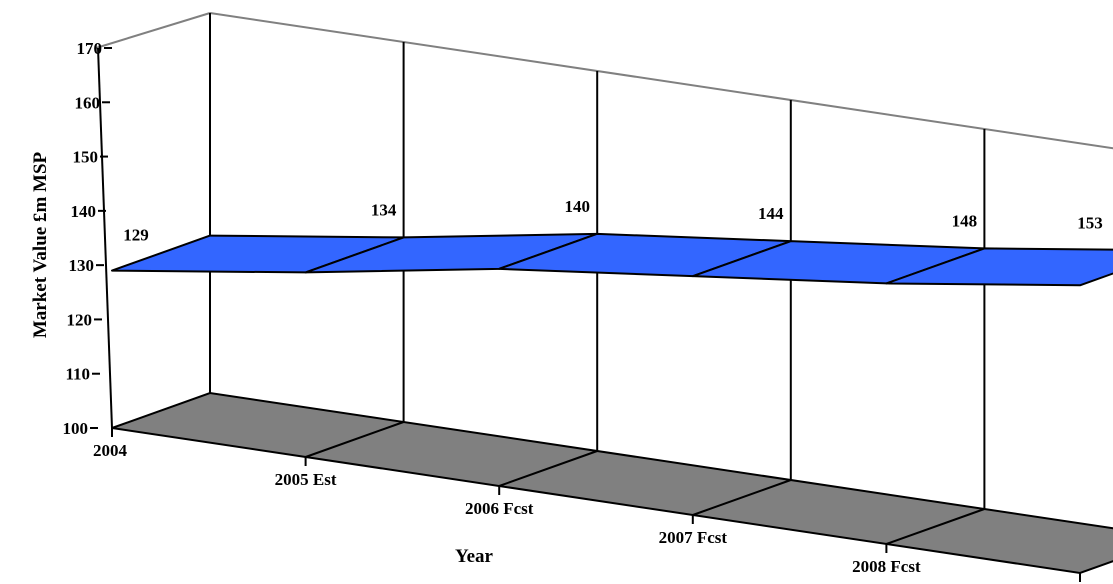 The width and height of the screenshot is (1113, 584). Describe the element at coordinates (136, 235) in the screenshot. I see `data-label: 129` at that location.